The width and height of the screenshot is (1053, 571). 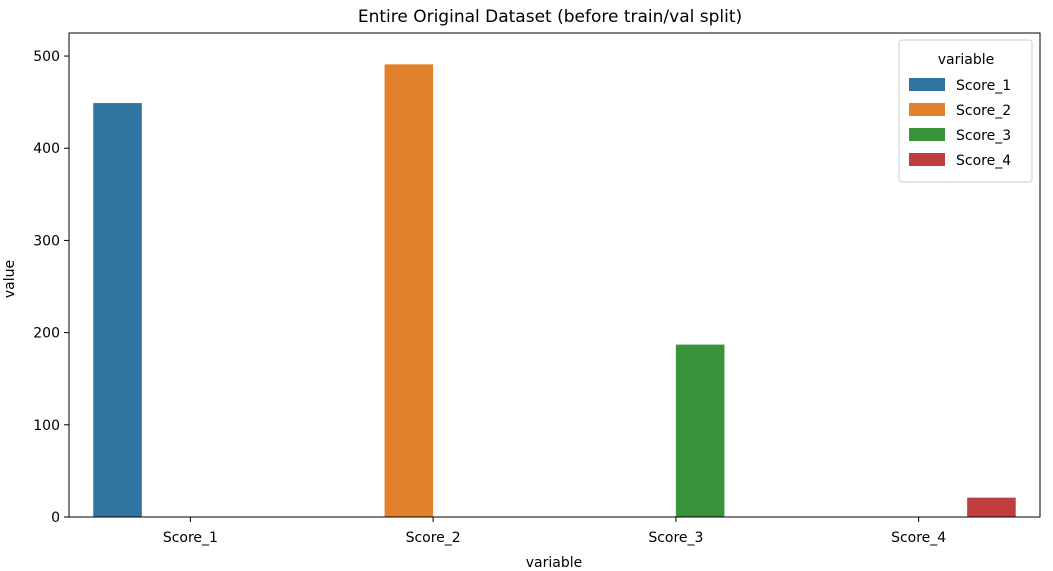 I want to click on y-tick-label: 200, so click(x=46, y=334).